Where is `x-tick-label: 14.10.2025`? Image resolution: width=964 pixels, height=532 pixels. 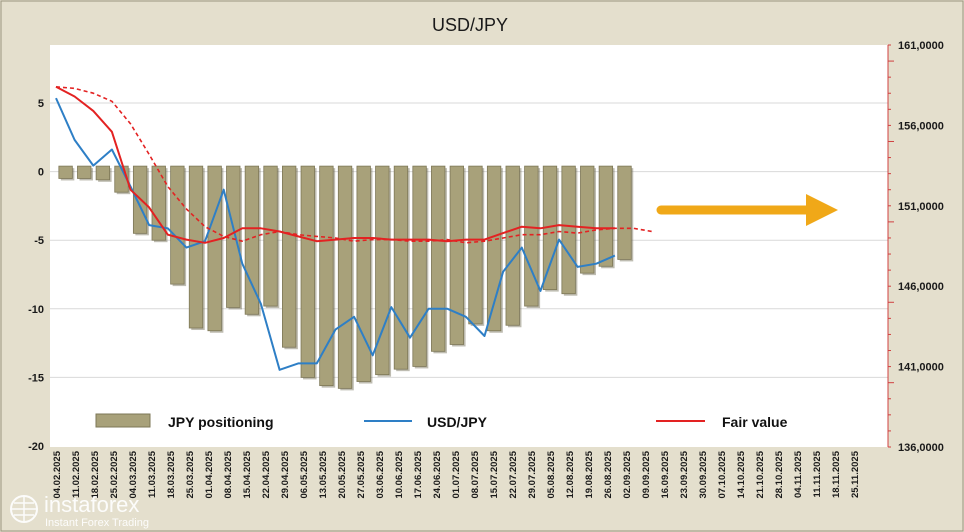 x-tick-label: 14.10.2025 is located at coordinates (741, 474).